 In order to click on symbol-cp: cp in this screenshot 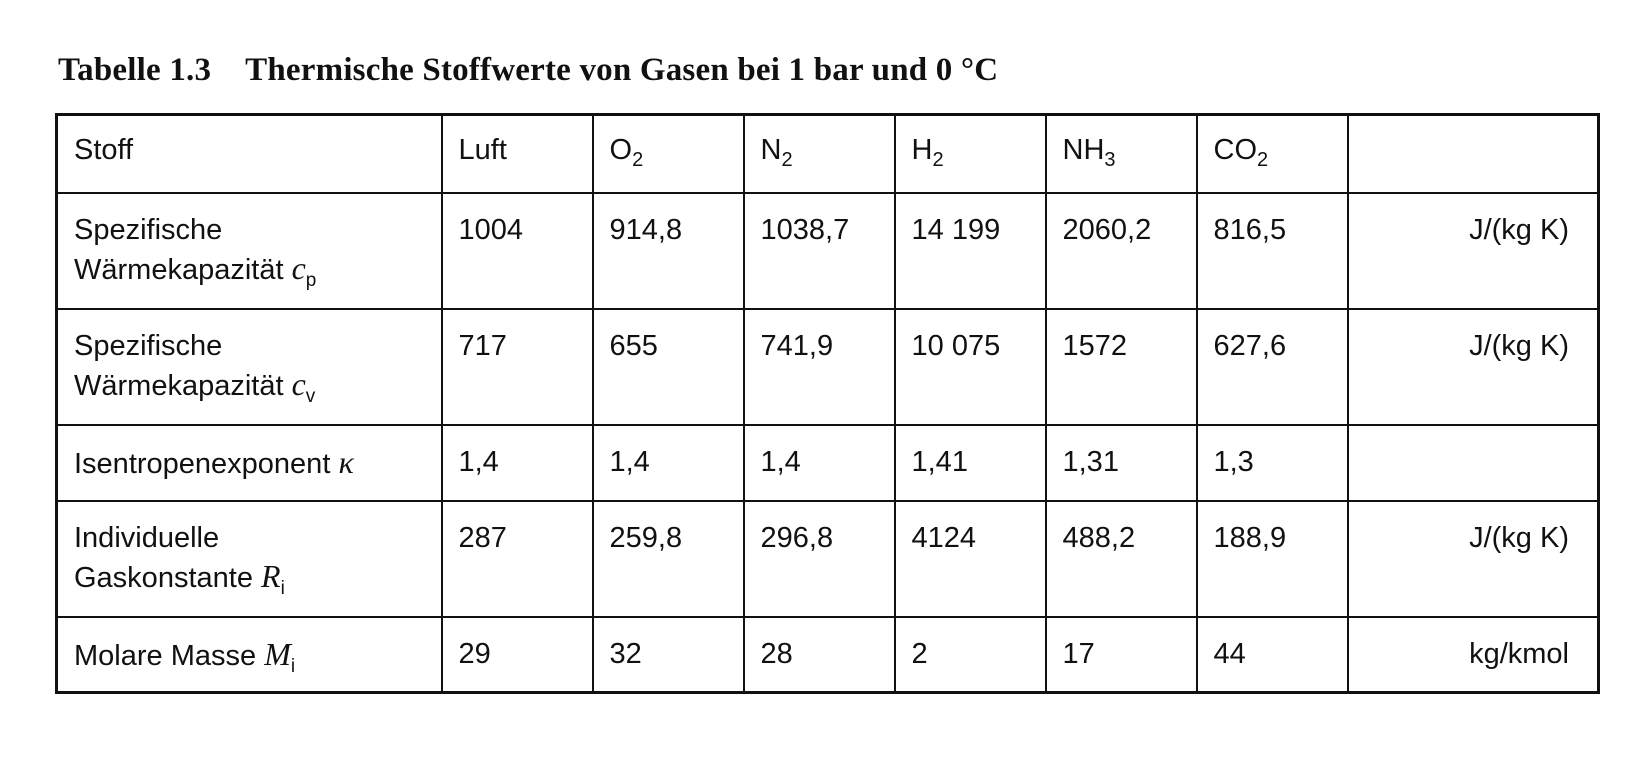, I will do `click(304, 270)`.